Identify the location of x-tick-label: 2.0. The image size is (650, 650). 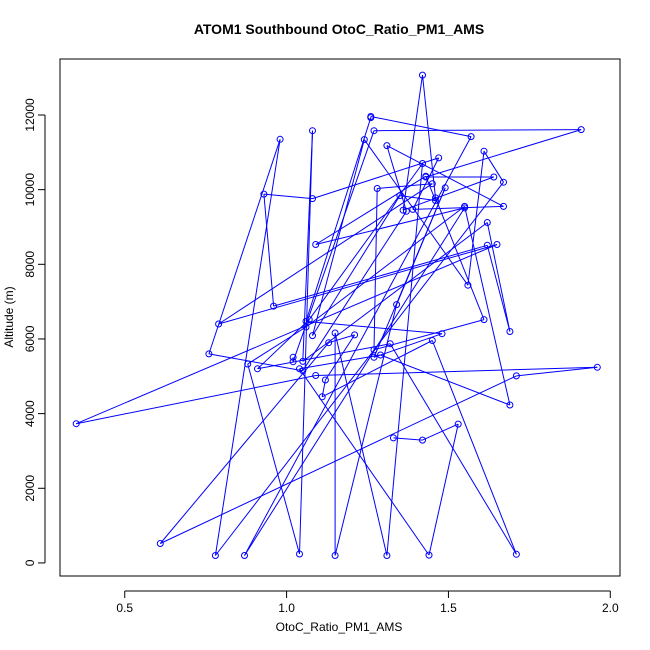
(610, 608).